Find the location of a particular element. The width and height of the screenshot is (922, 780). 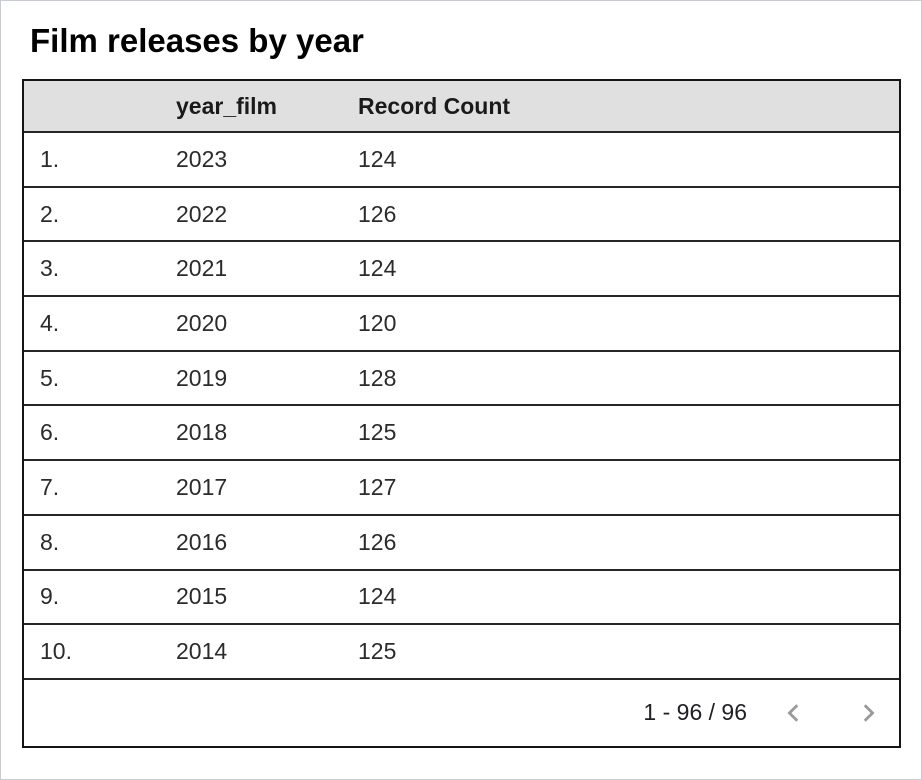

table-row: 10. 2014 125 is located at coordinates (461, 650).